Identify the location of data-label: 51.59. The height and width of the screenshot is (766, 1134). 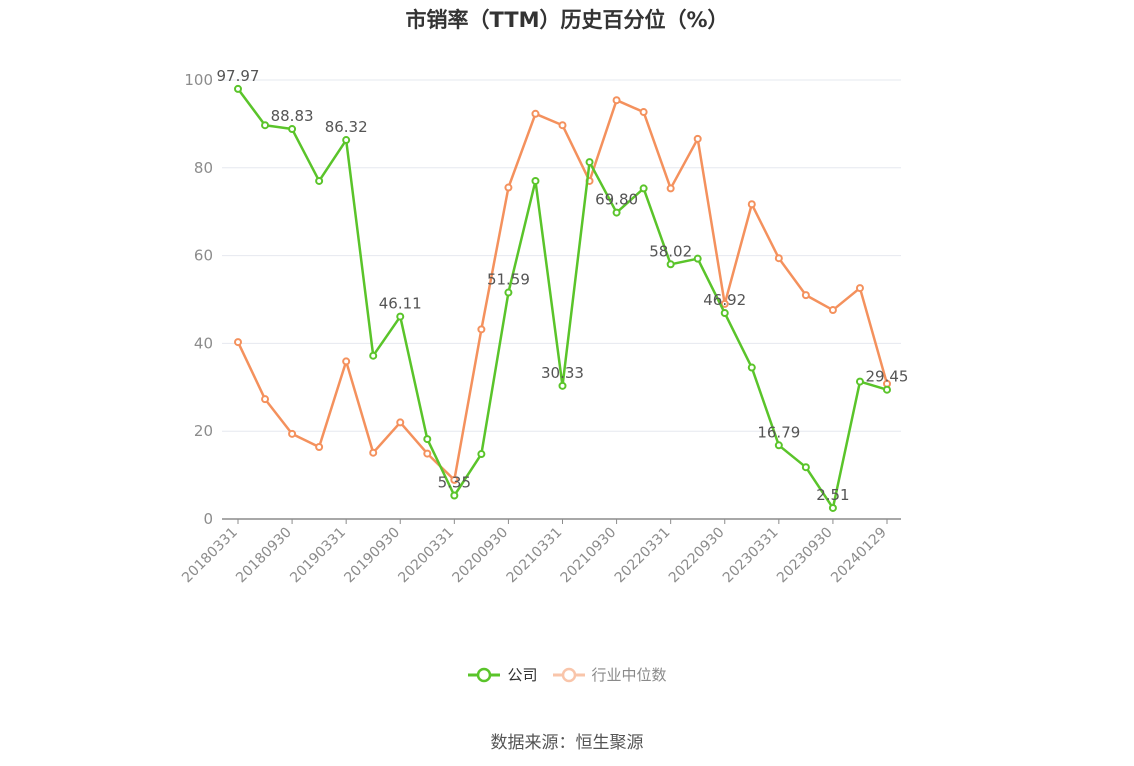
(508, 280).